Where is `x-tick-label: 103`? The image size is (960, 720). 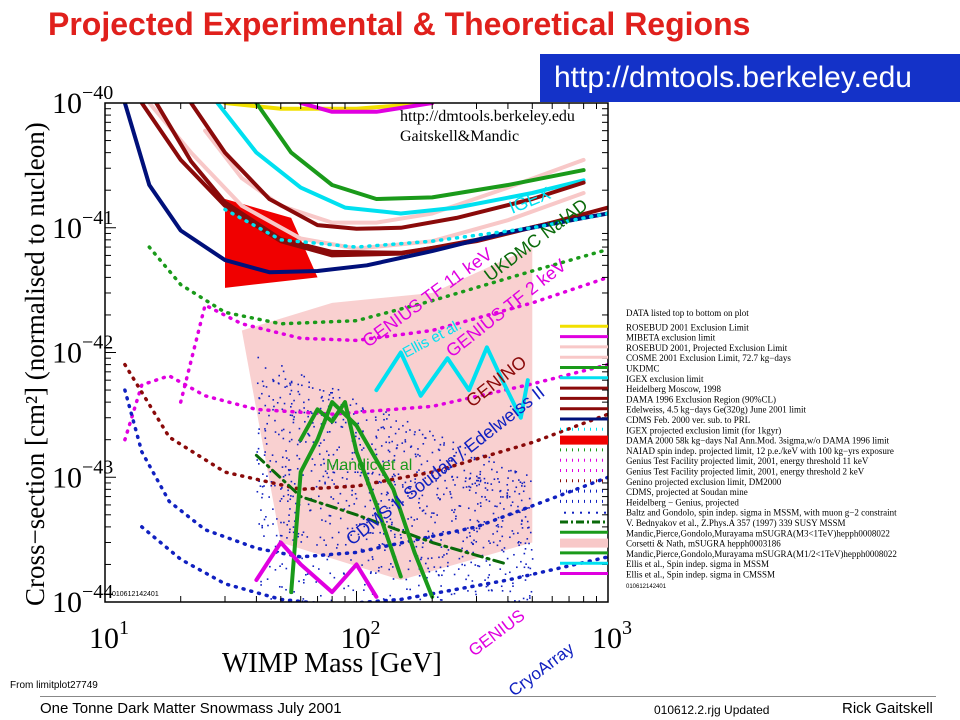
x-tick-label: 103 is located at coordinates (612, 636).